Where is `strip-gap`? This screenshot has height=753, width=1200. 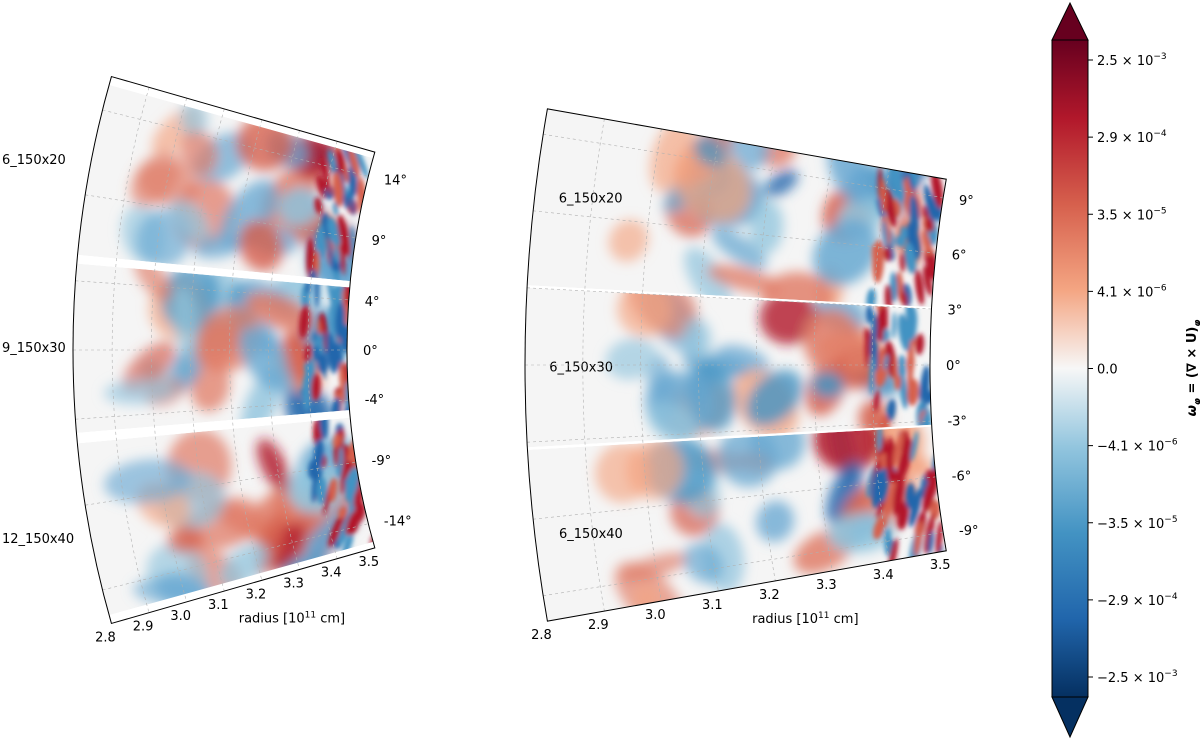 strip-gap is located at coordinates (213, 427).